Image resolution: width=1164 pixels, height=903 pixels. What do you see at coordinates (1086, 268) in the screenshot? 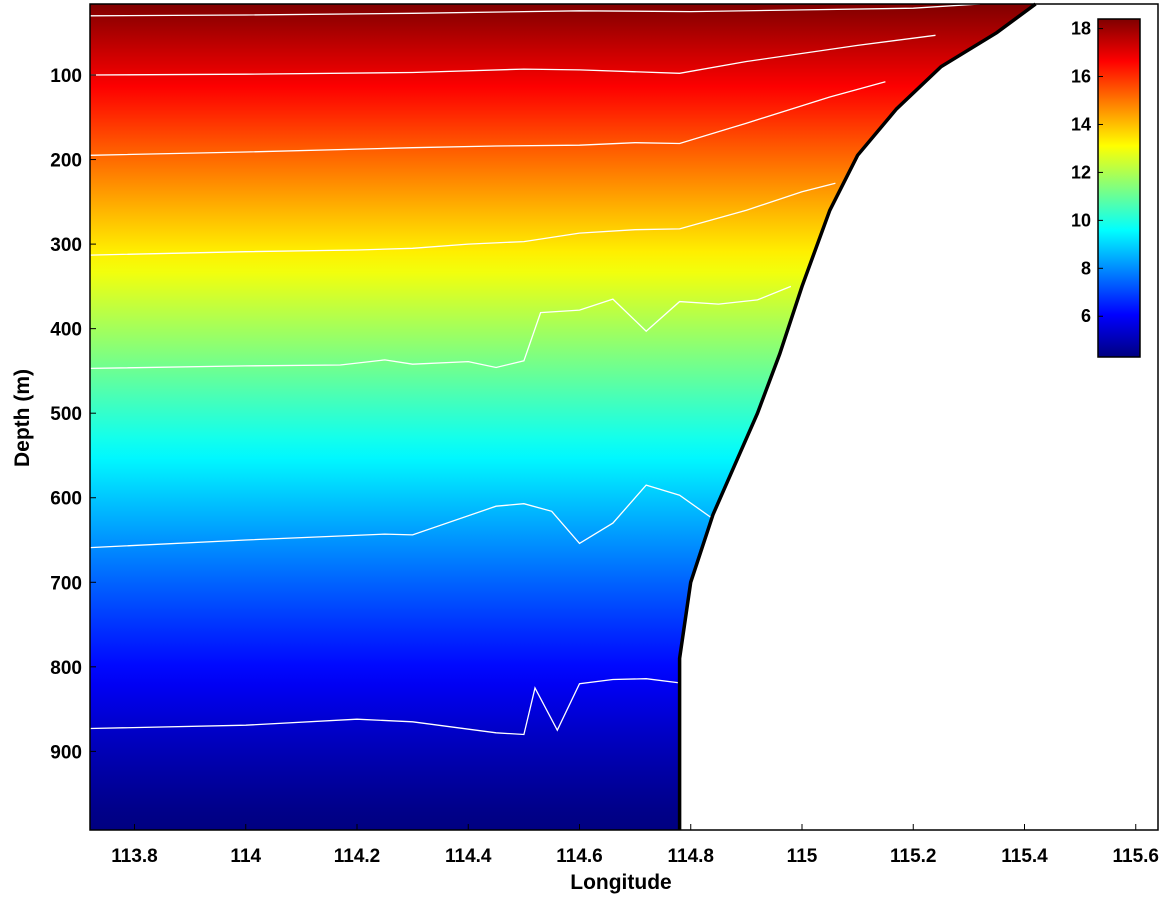
I see `colorbar-tick-label: 8` at bounding box center [1086, 268].